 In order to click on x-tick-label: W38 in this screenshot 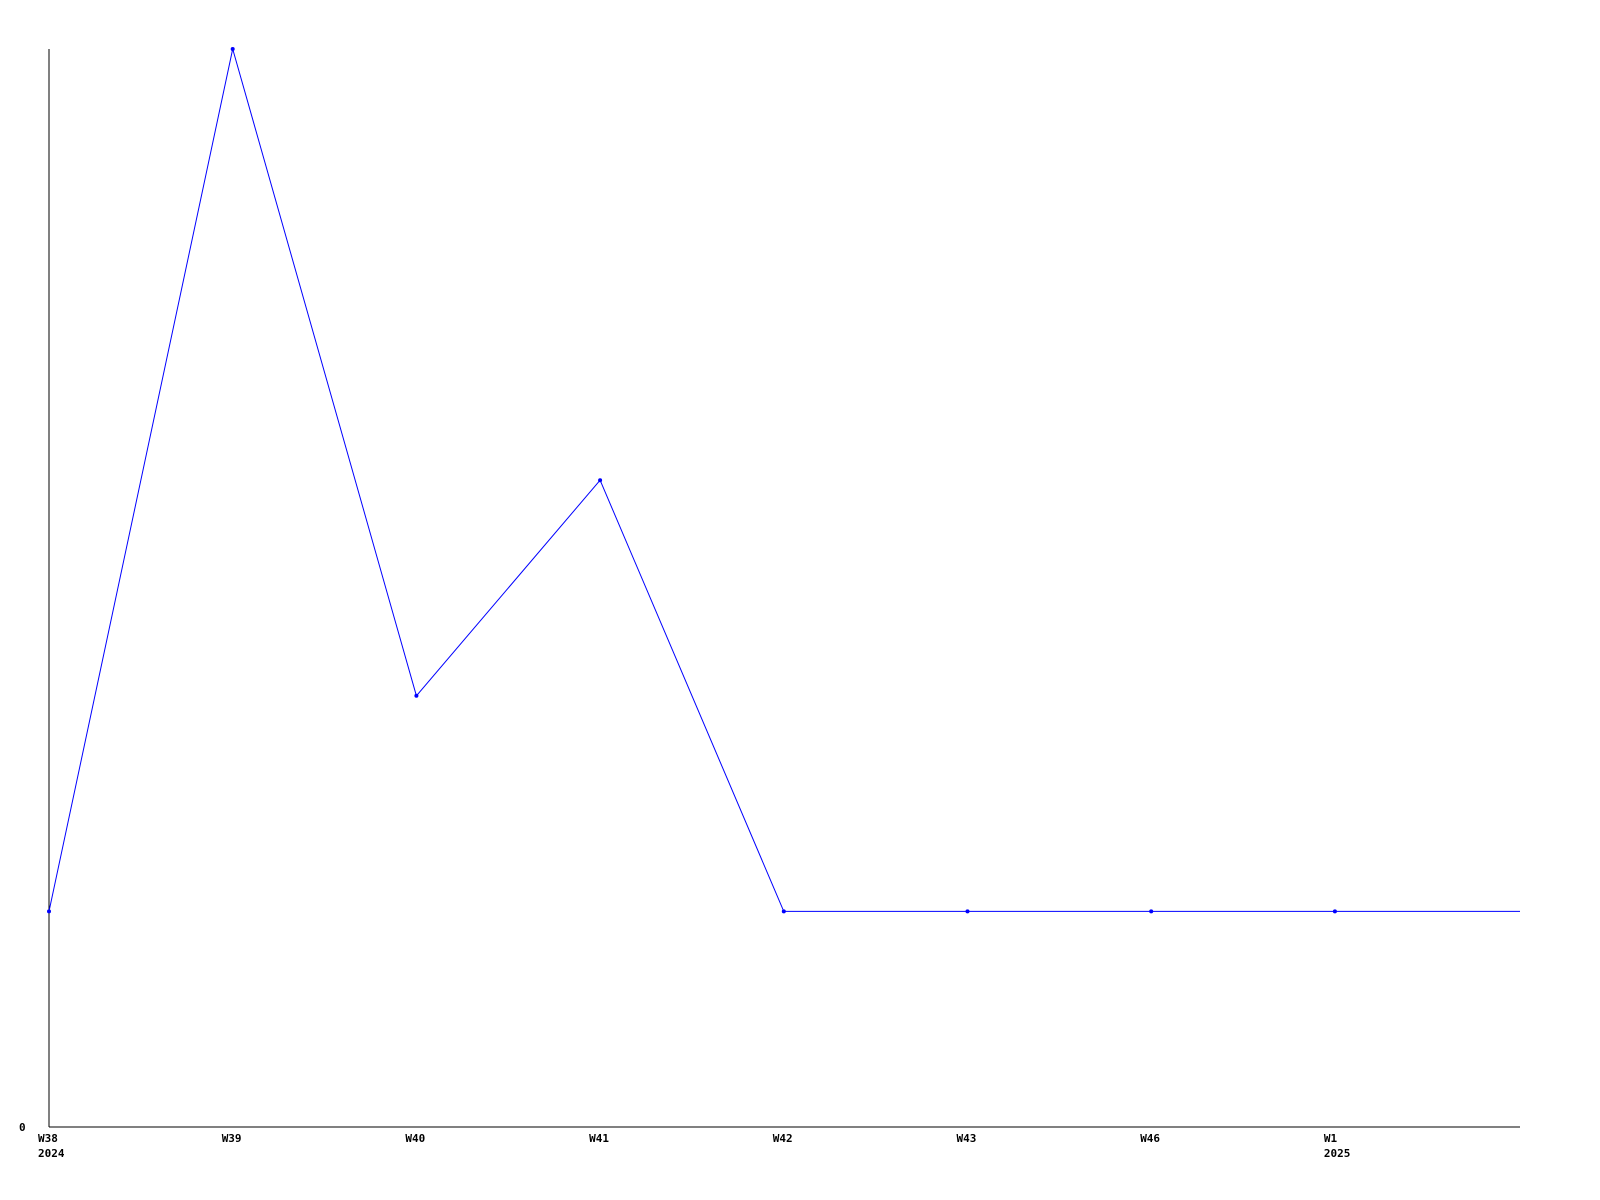, I will do `click(48, 1138)`.